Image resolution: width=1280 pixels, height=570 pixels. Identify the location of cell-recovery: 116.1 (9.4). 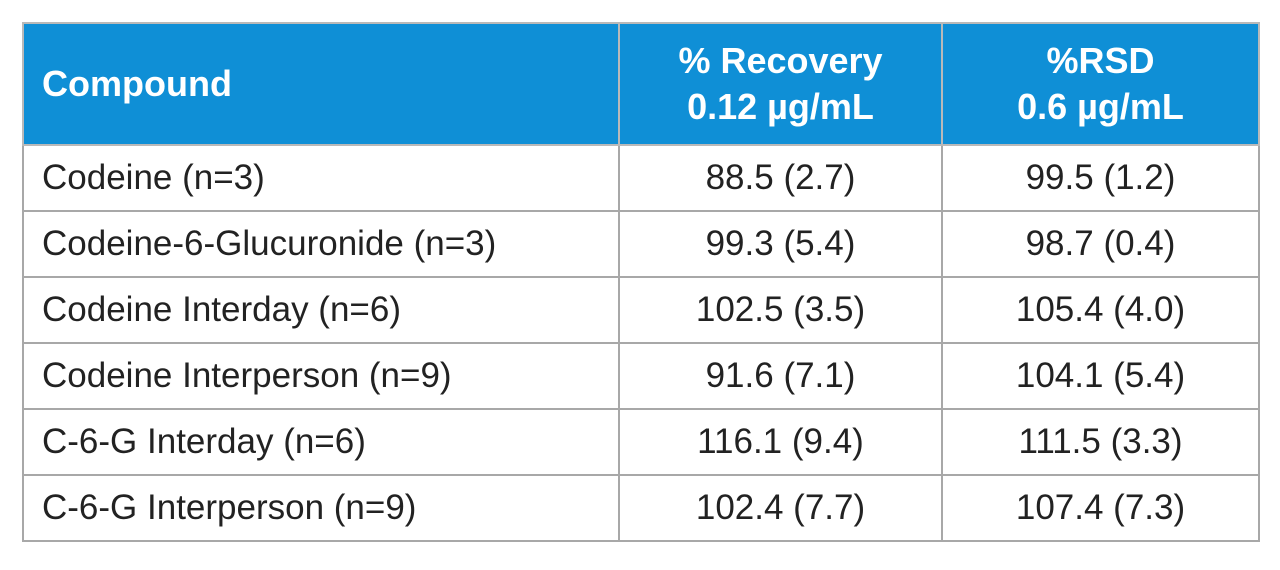
(780, 442).